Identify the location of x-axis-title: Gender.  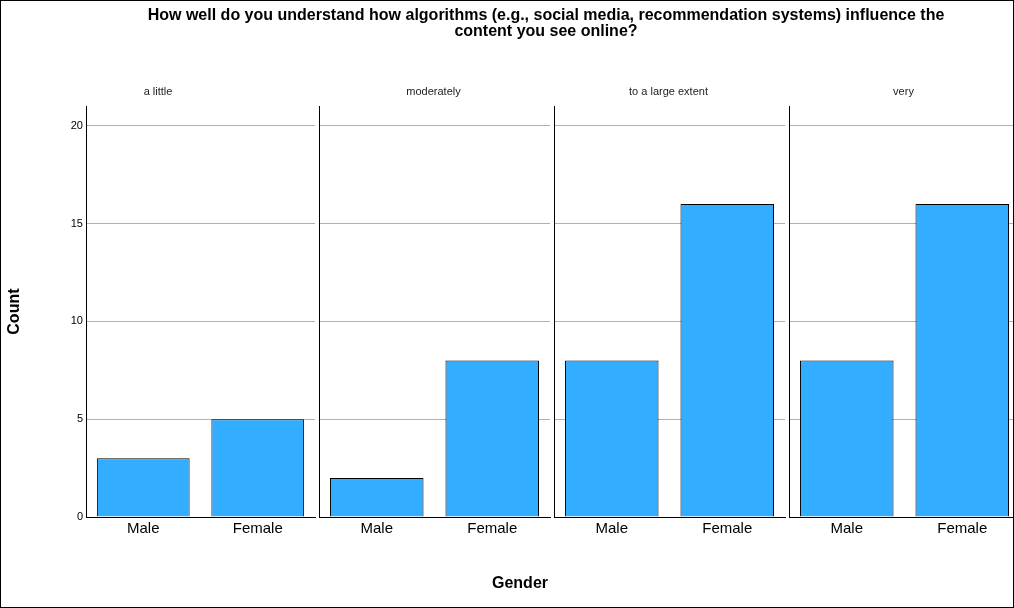
(519, 583).